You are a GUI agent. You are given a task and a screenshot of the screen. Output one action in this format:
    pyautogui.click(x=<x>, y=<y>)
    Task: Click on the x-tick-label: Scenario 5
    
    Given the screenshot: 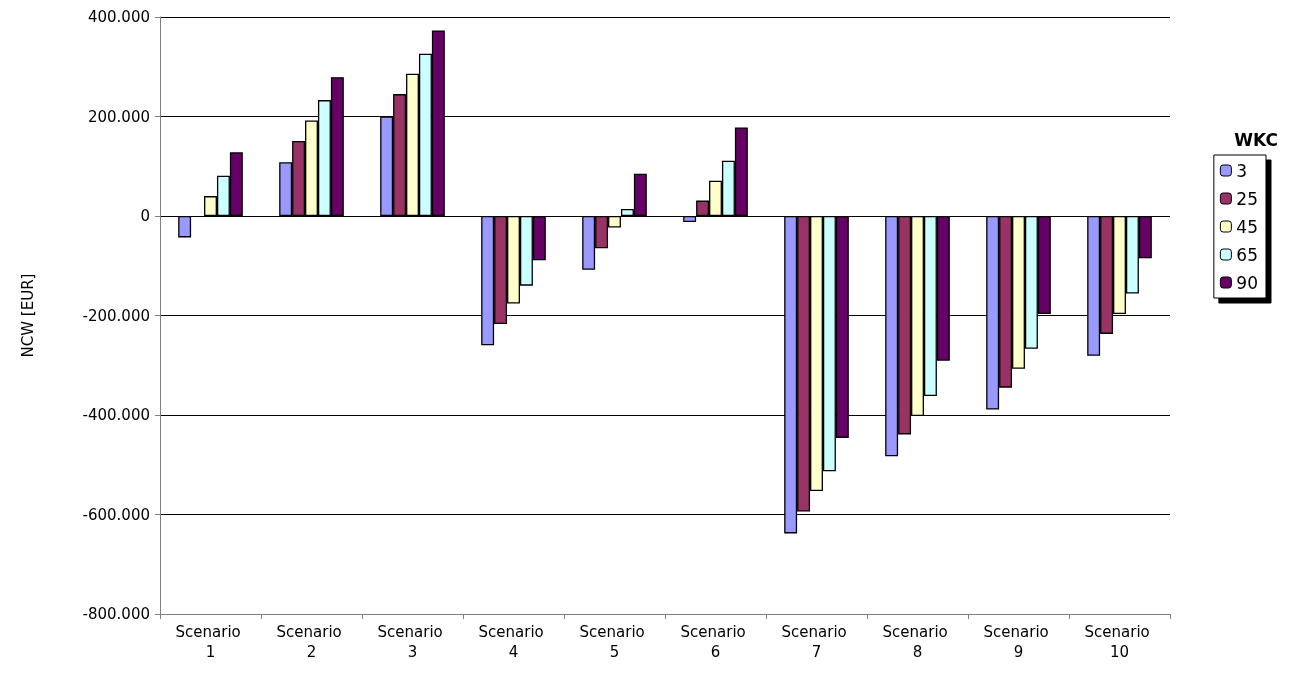 What is the action you would take?
    pyautogui.click(x=614, y=642)
    